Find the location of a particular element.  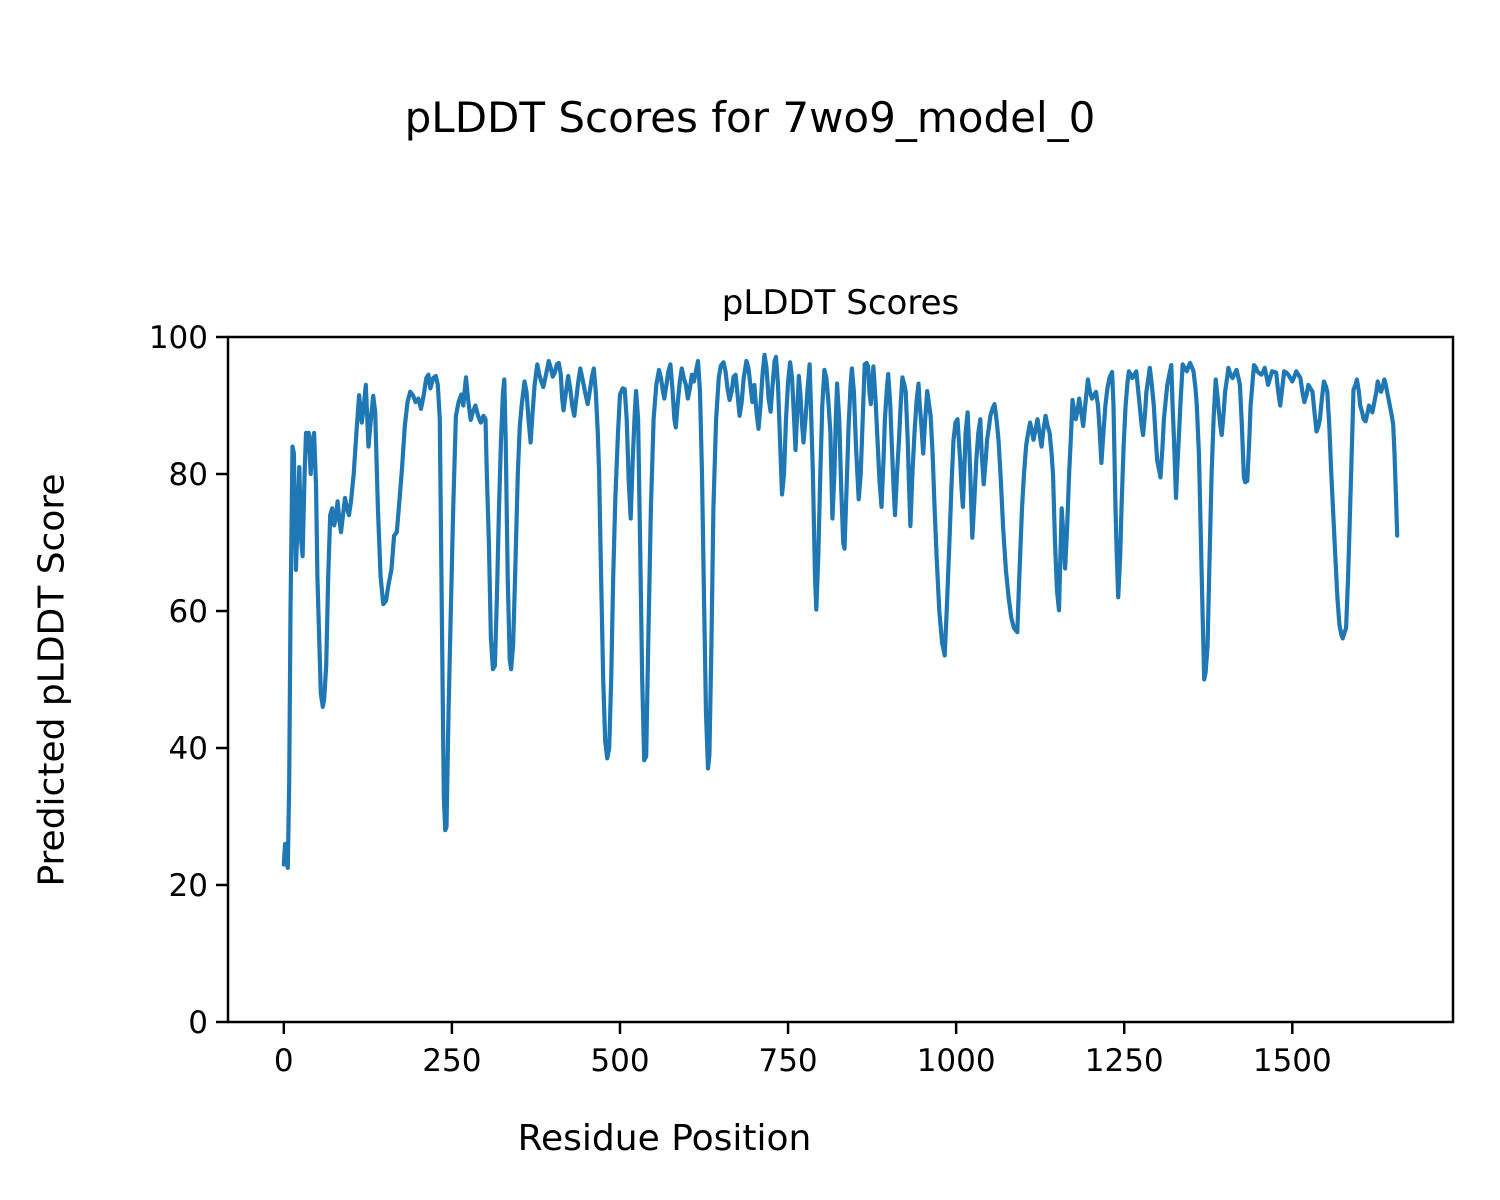

axes-title: pLDDT Scores is located at coordinates (840, 303).